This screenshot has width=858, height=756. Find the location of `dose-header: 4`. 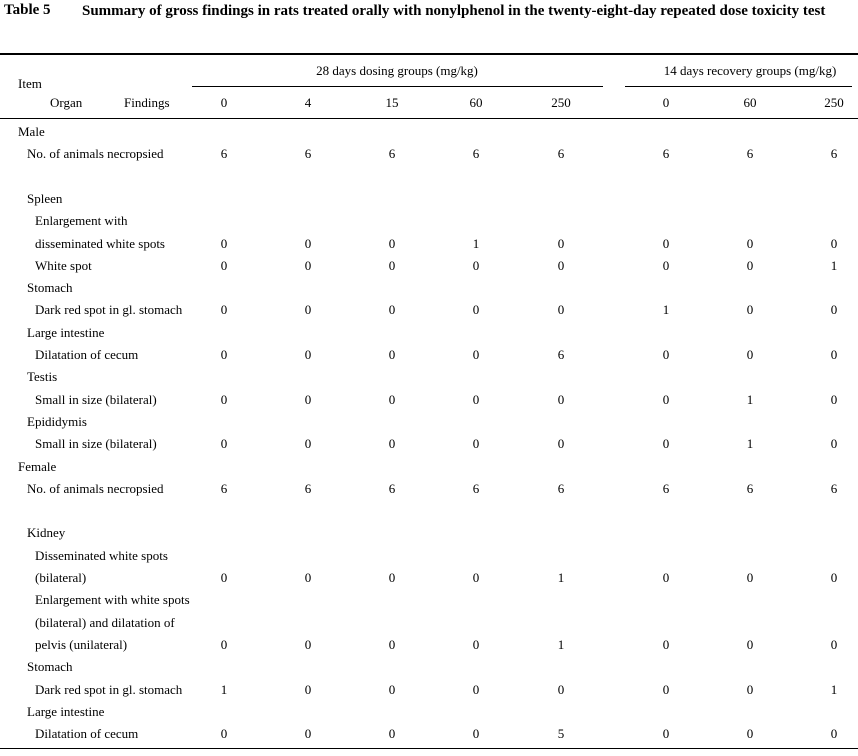

dose-header: 4 is located at coordinates (308, 102).